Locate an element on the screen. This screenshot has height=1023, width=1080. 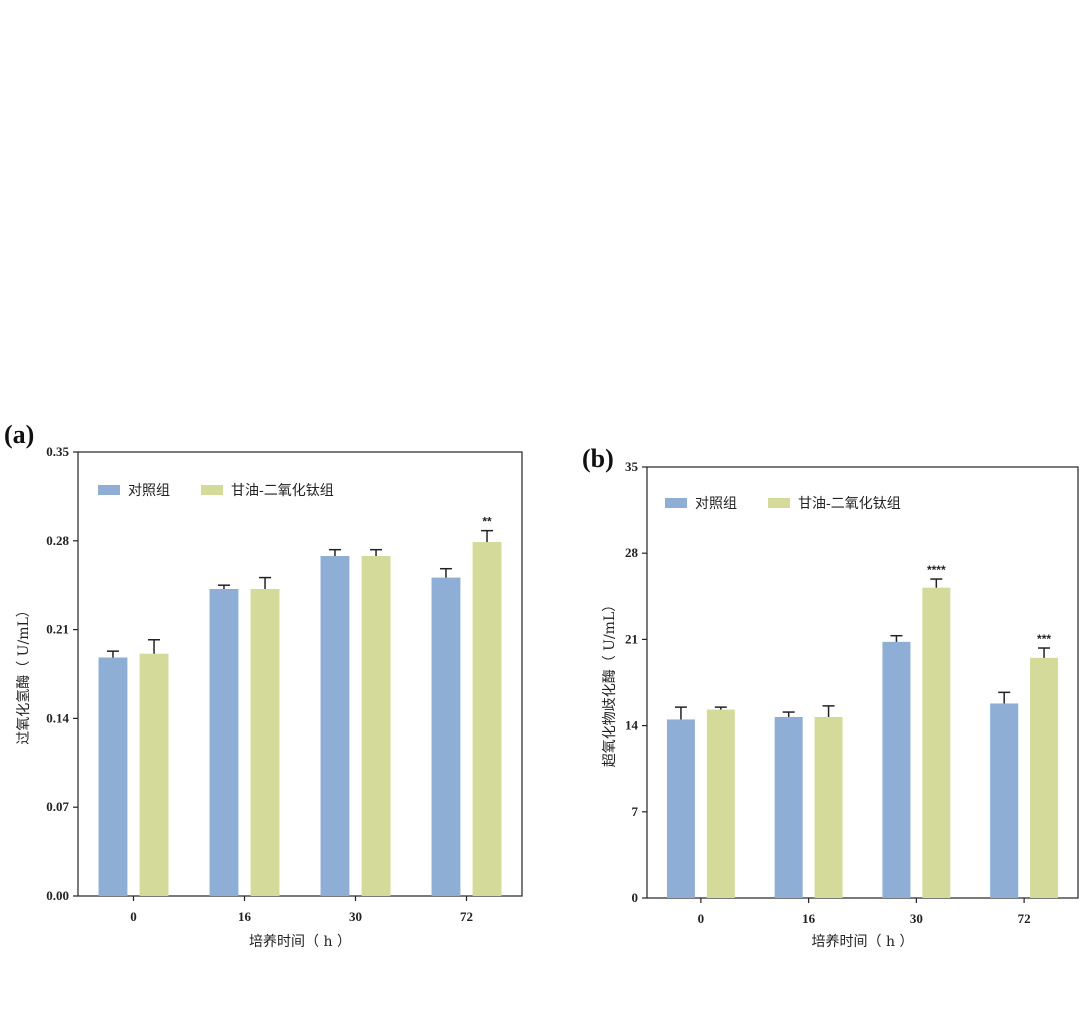
y-tick-label: 0.00 is located at coordinates (57, 895).